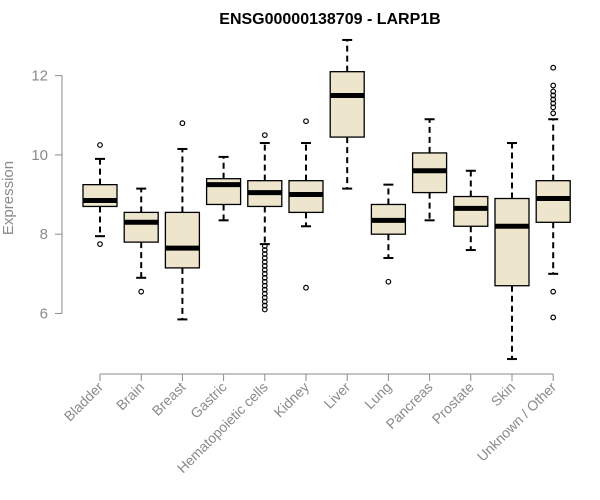  What do you see at coordinates (377, 395) in the screenshot?
I see `x-tick-label: Lung` at bounding box center [377, 395].